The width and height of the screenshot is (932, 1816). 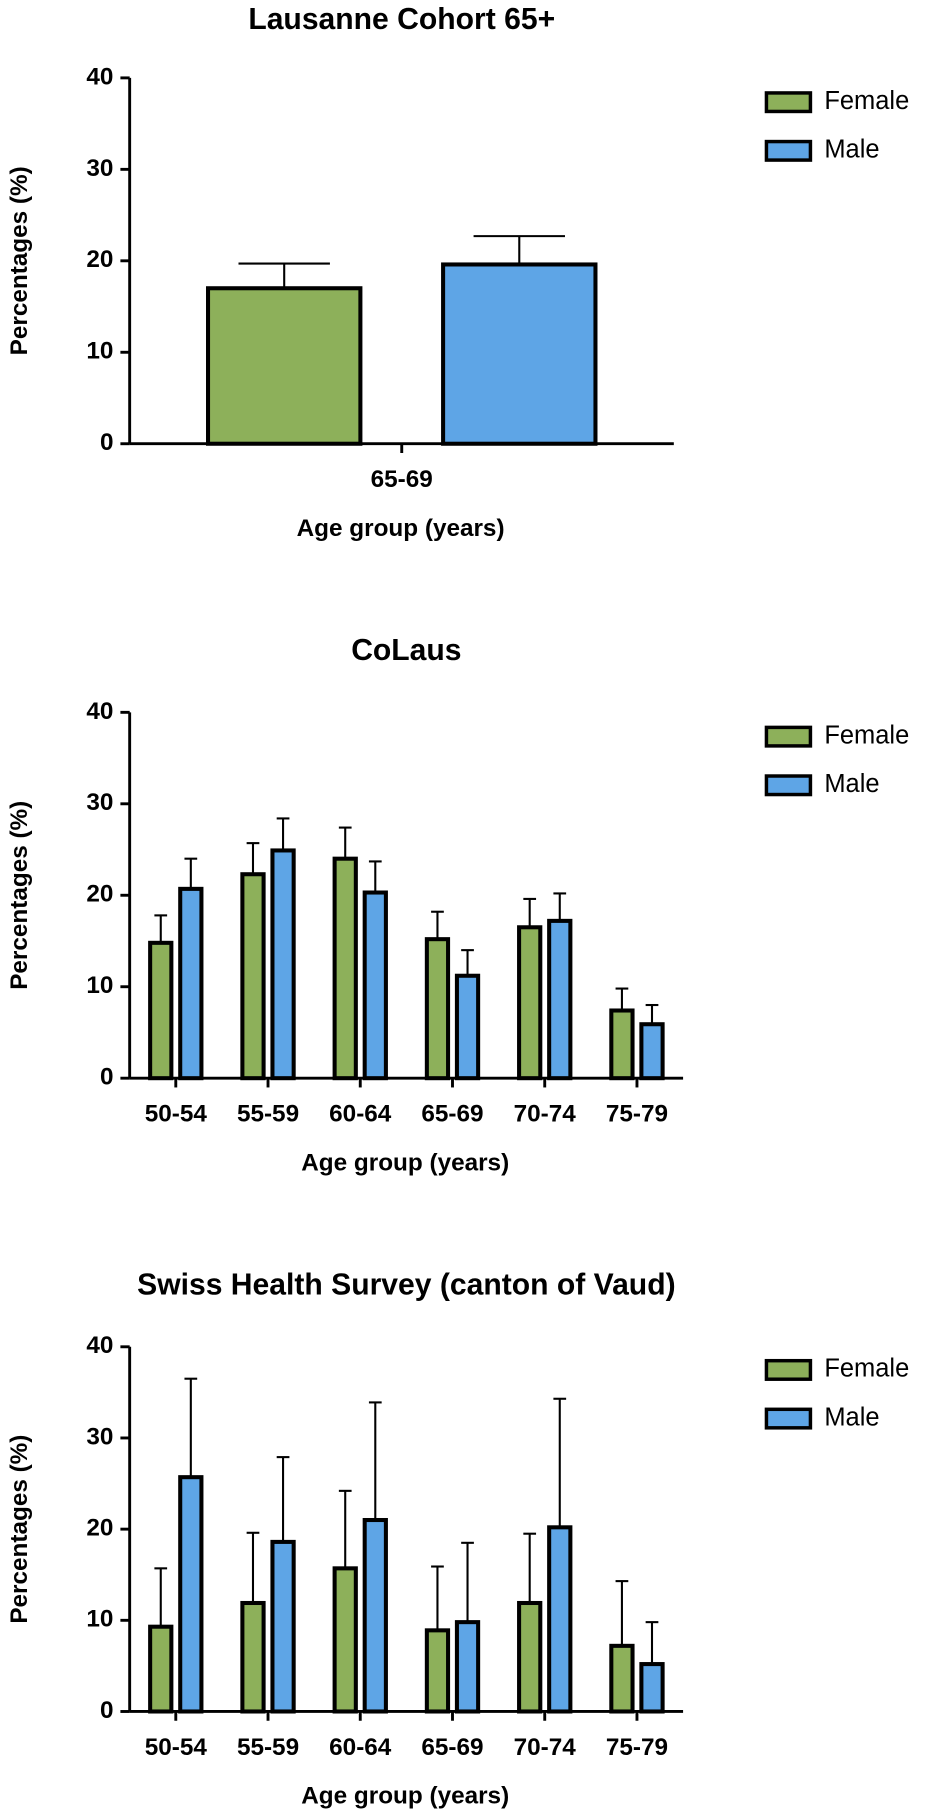 What do you see at coordinates (360, 1114) in the screenshot?
I see `x-tick-label: 60-64` at bounding box center [360, 1114].